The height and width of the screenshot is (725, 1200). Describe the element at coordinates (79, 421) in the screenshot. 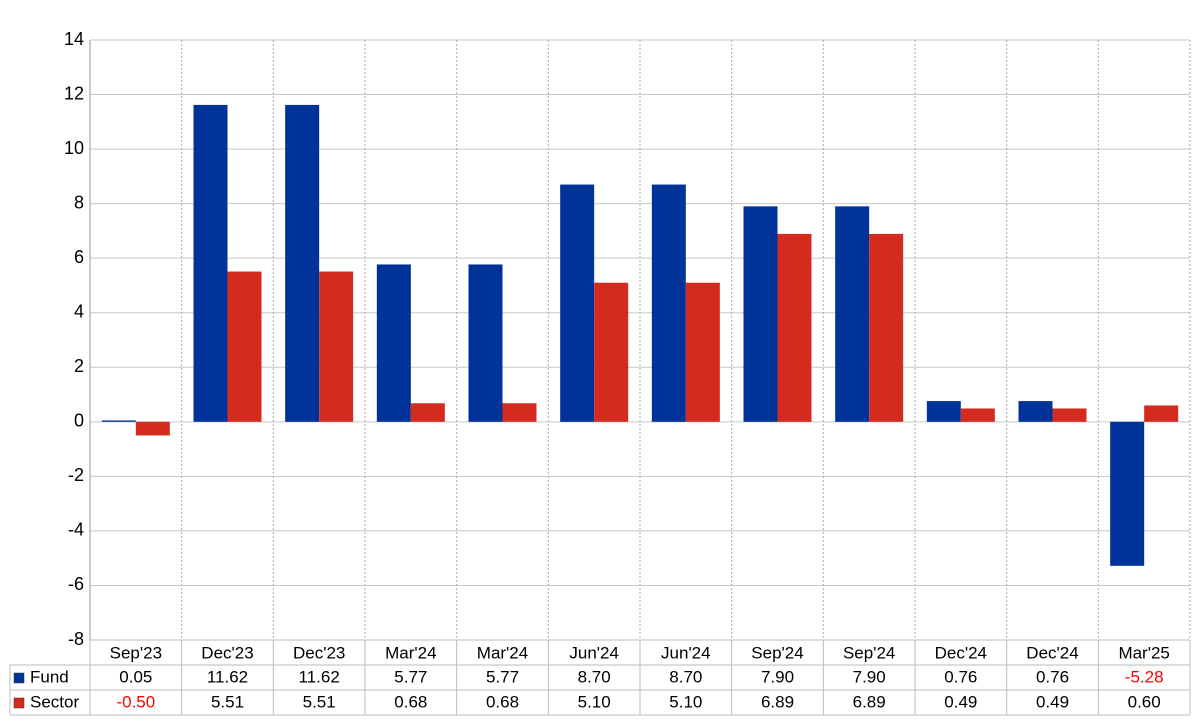

I see `y-tick-label: 0` at that location.